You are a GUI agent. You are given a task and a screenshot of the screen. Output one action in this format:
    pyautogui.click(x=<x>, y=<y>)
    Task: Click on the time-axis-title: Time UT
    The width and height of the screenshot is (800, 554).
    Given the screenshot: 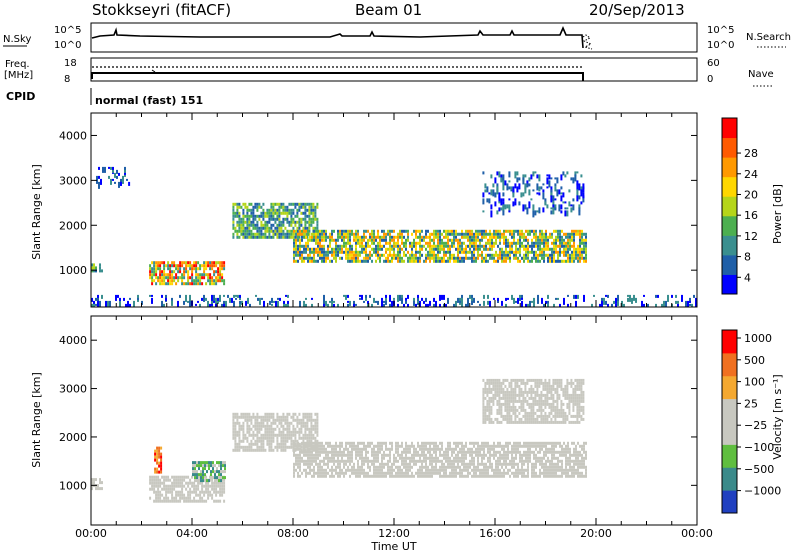 What is the action you would take?
    pyautogui.click(x=393, y=546)
    